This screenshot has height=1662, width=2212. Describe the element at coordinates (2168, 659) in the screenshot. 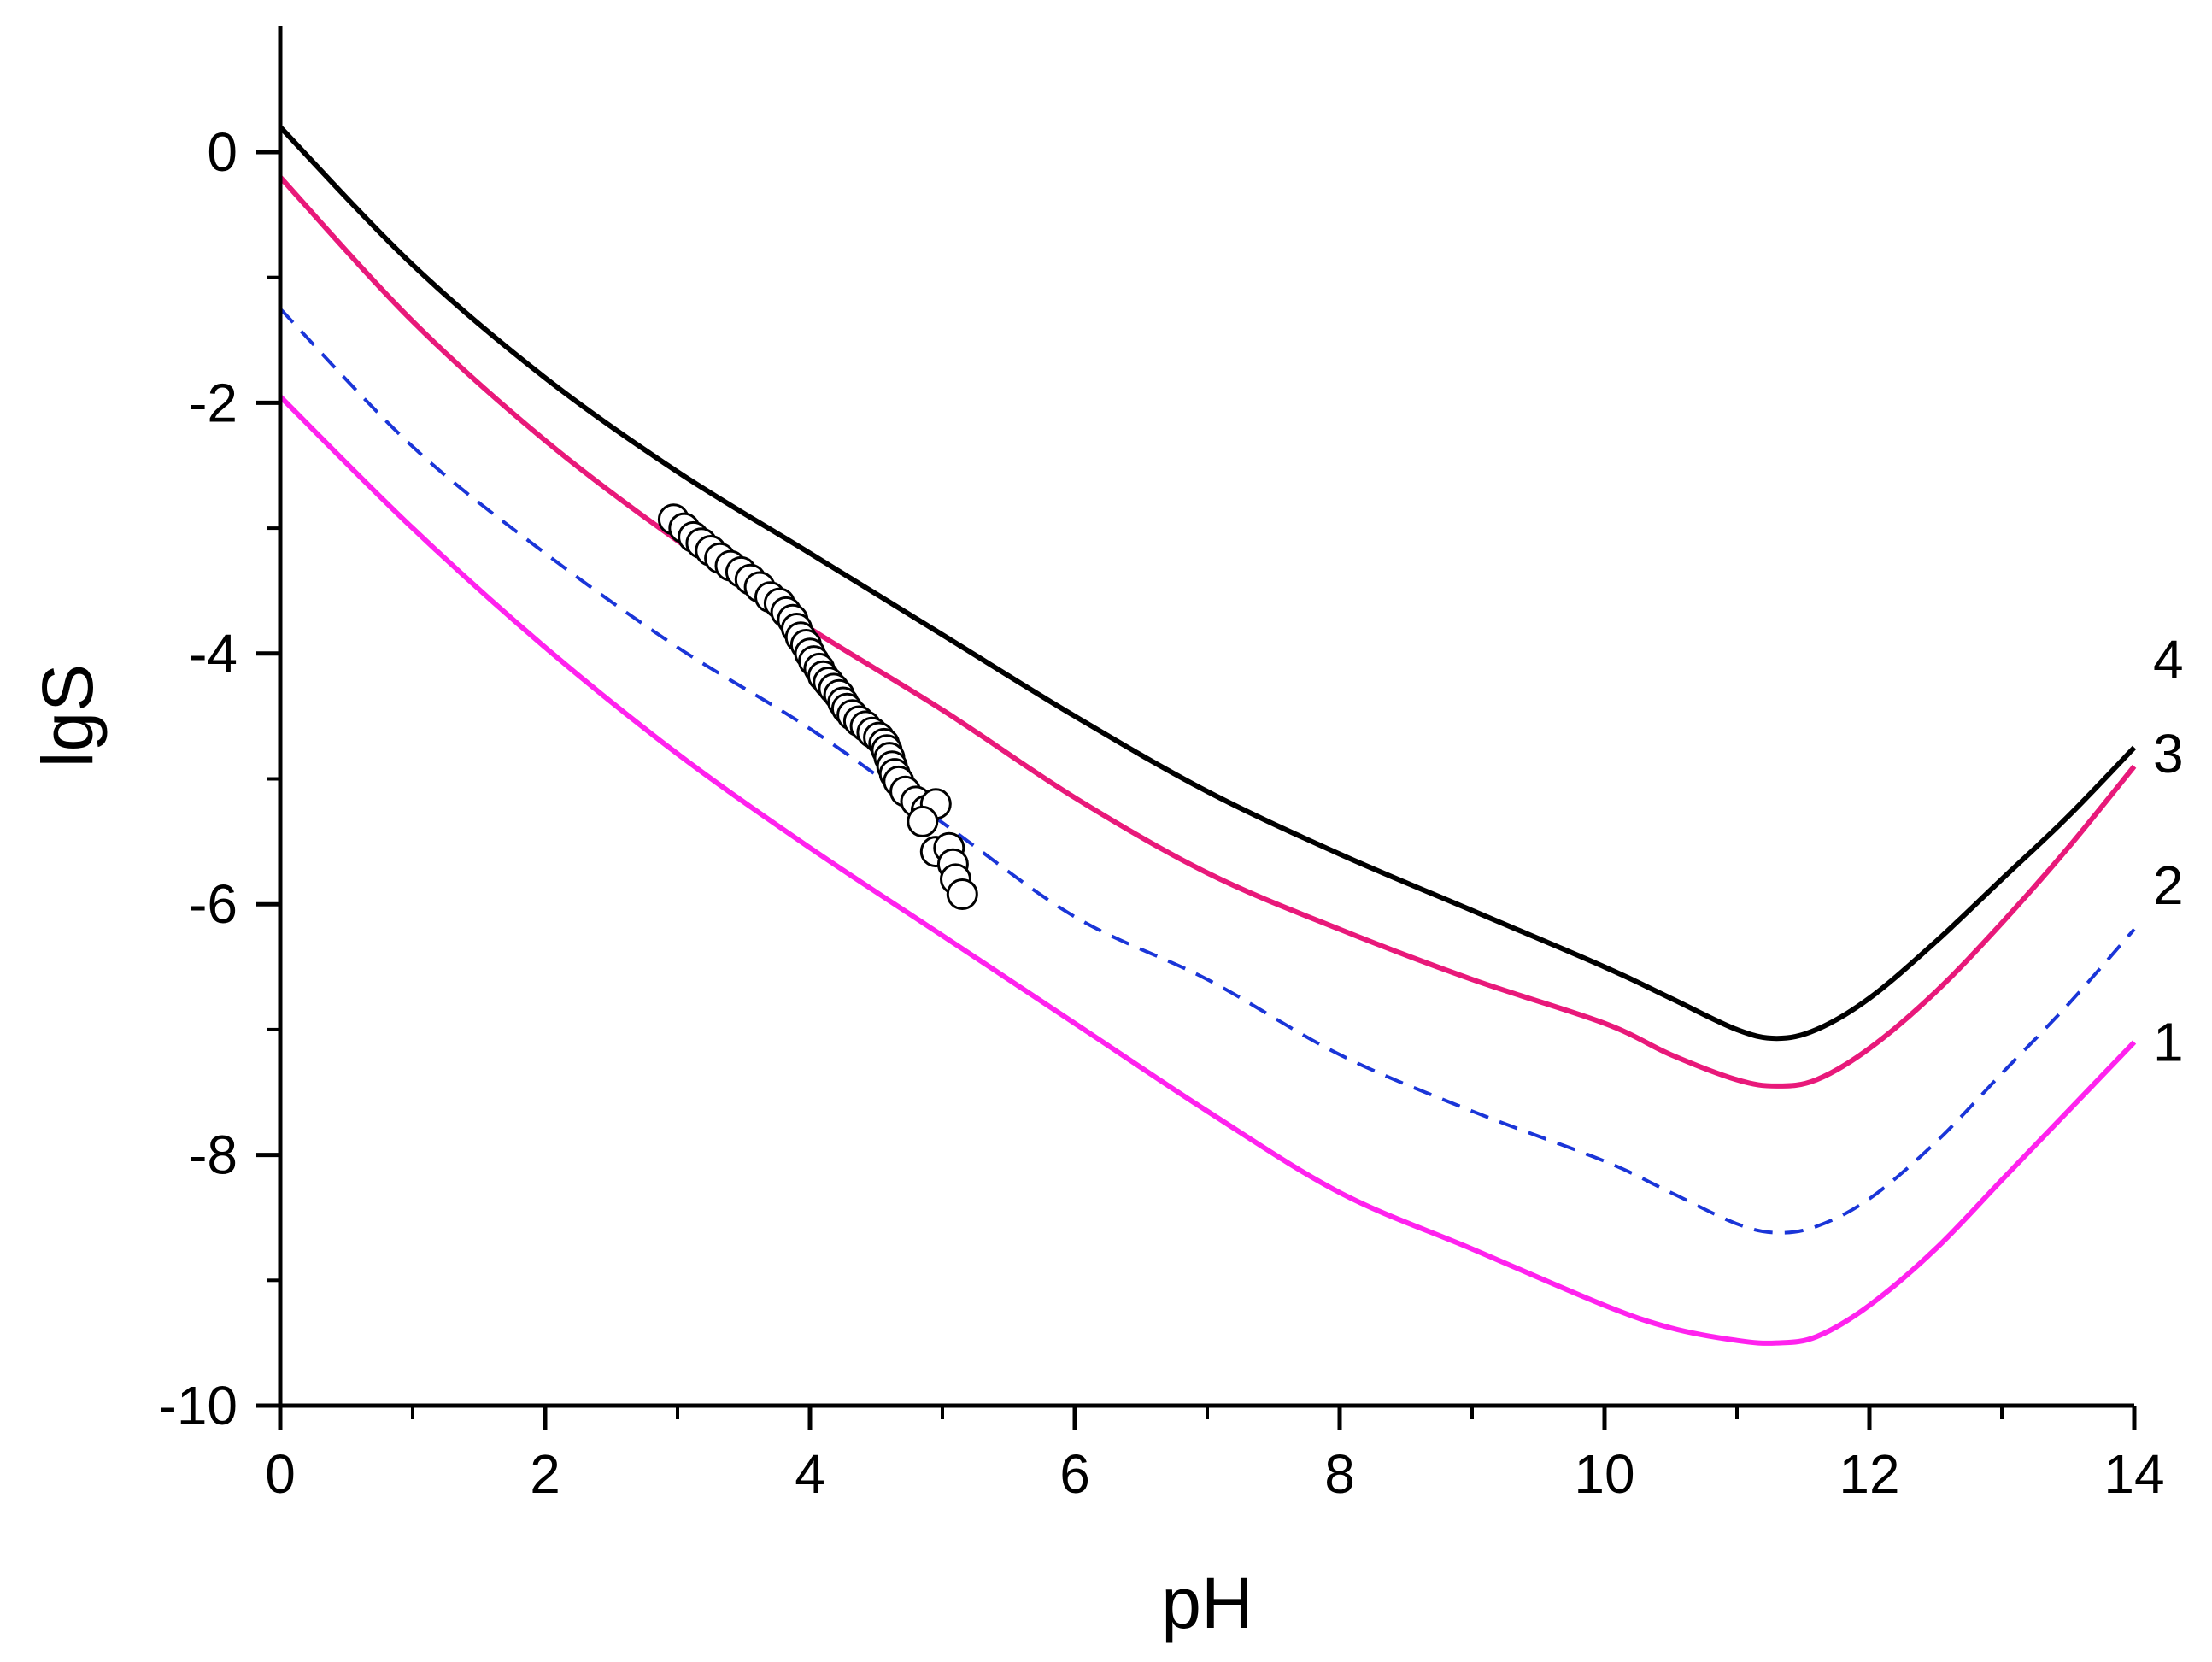

I see `curve-label-4: 4` at that location.